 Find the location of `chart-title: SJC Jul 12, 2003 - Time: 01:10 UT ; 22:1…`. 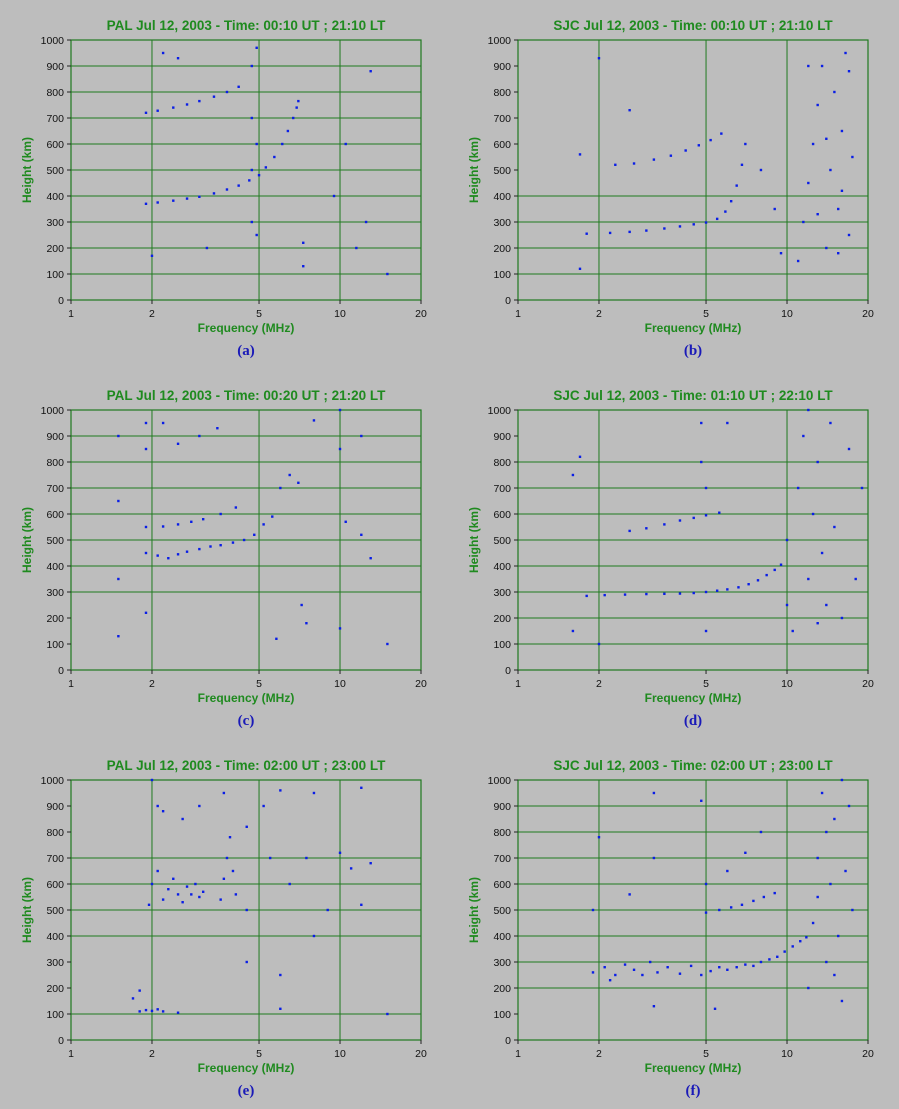

chart-title: SJC Jul 12, 2003 - Time: 01:10 UT ; 22:1… is located at coordinates (693, 395).